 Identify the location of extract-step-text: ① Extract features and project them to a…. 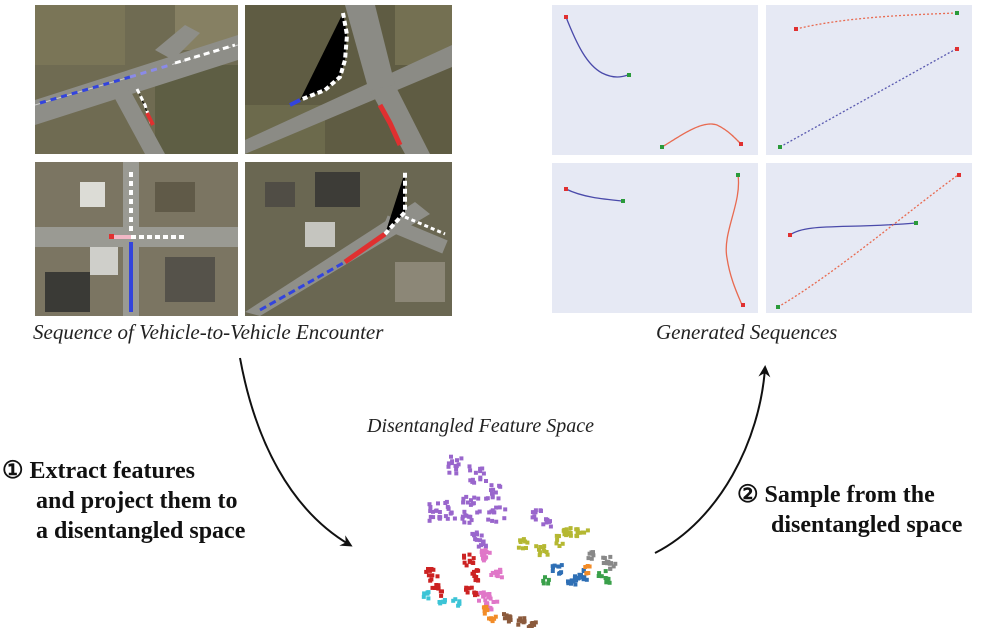
(123, 501).